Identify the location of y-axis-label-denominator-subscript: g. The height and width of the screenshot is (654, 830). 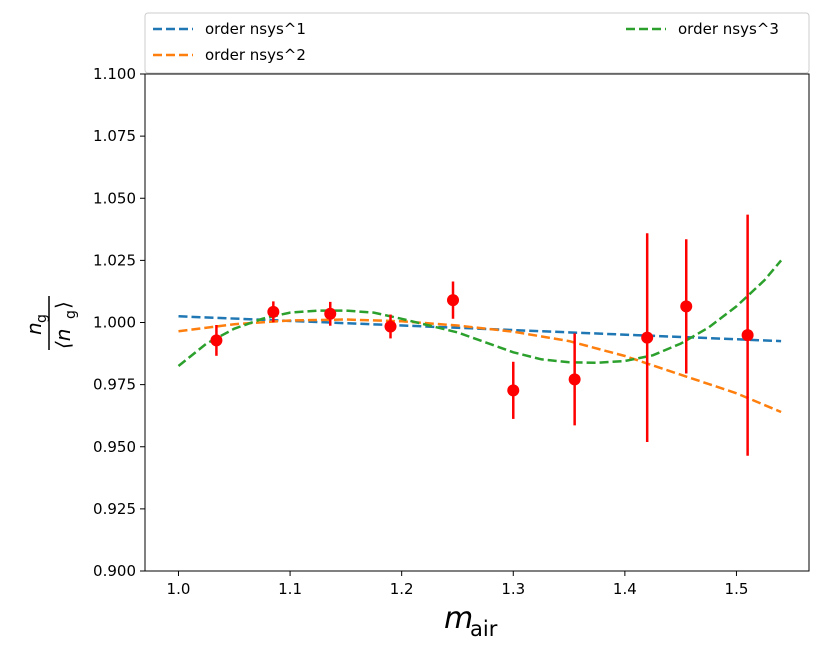
(71, 314).